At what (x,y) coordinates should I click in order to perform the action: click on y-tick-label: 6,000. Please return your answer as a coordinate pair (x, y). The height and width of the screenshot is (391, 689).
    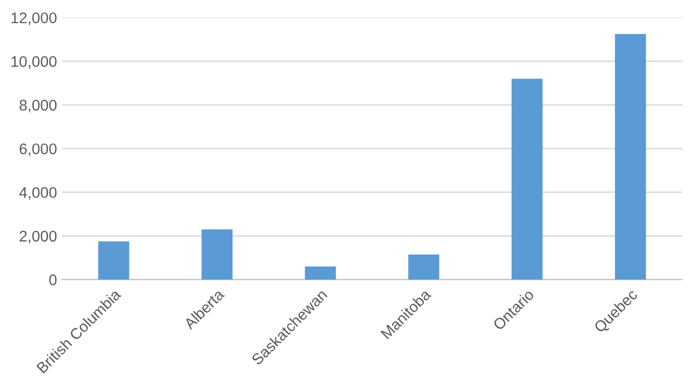
    Looking at the image, I should click on (38, 149).